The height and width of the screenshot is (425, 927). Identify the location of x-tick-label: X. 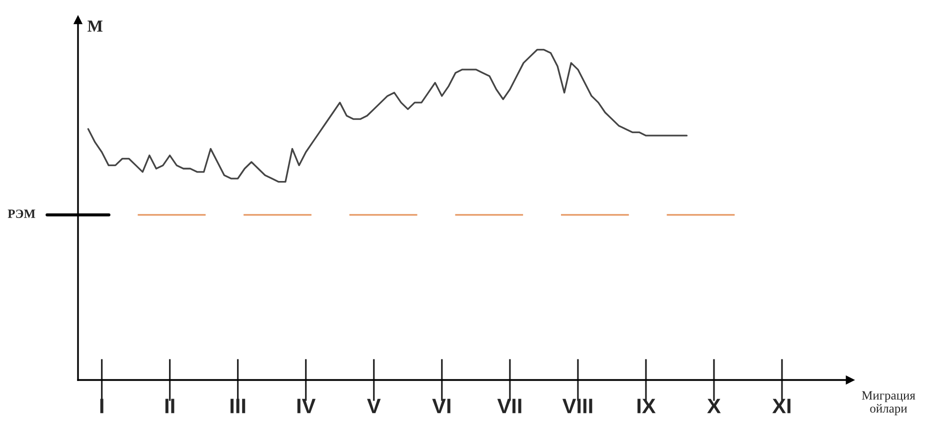
(714, 406).